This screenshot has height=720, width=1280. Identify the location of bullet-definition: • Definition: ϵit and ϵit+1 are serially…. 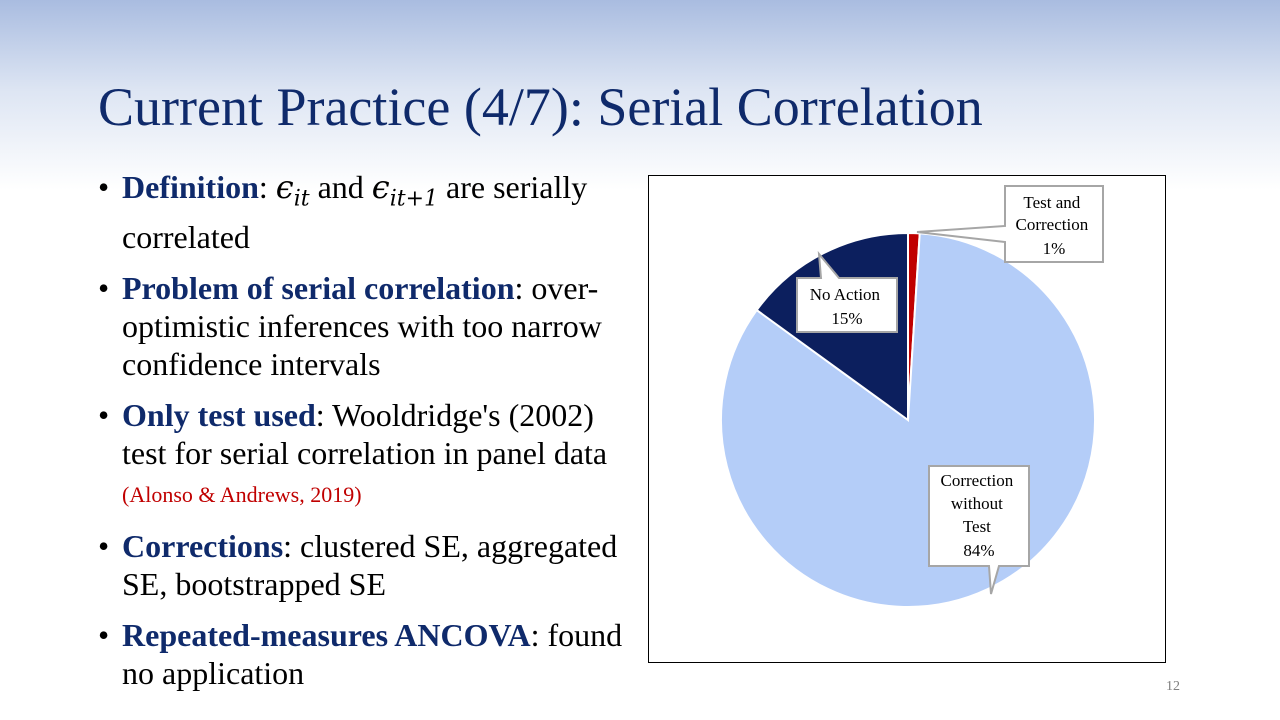
(343, 212).